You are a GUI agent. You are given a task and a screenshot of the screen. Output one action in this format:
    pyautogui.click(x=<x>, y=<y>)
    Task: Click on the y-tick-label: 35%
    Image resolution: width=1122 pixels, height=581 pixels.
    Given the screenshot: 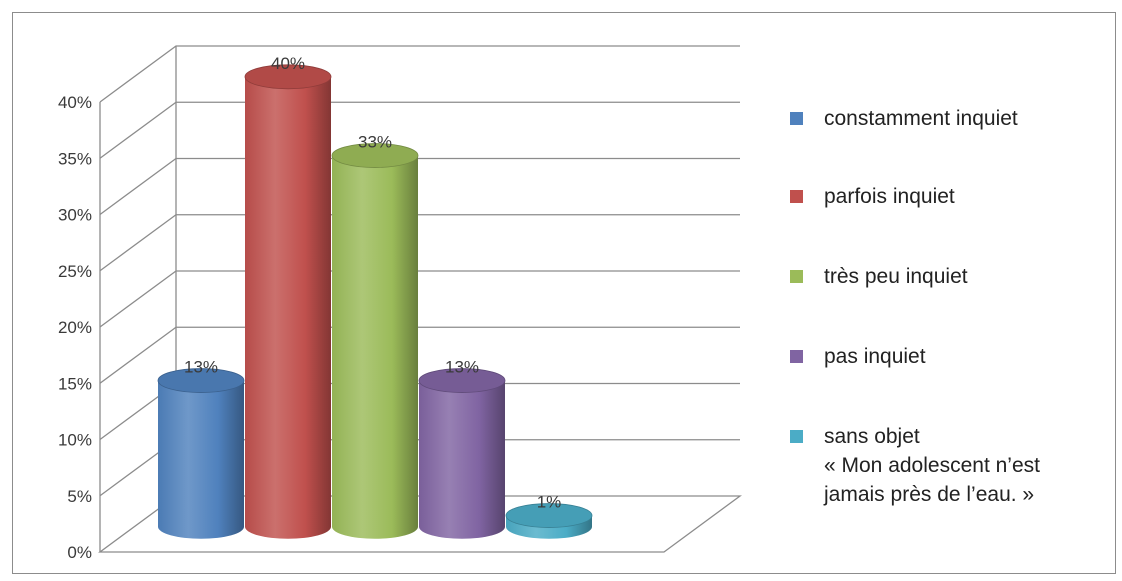 What is the action you would take?
    pyautogui.click(x=75, y=158)
    